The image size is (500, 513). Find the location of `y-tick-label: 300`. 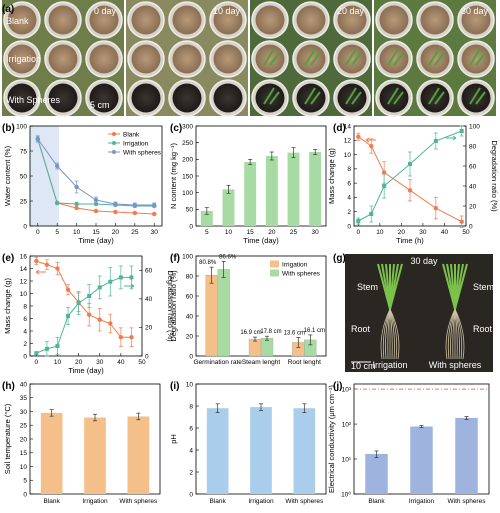

y-tick-label: 300 is located at coordinates (187, 126).